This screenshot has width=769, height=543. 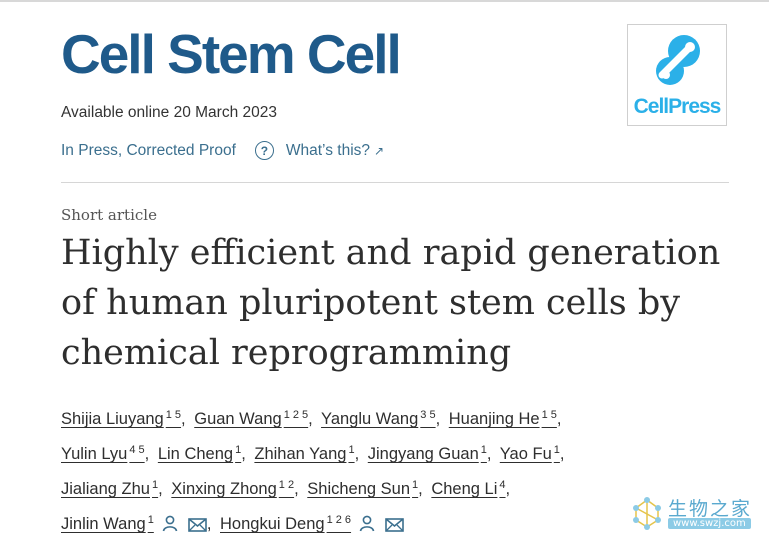 I want to click on watermark: 生物之家 www.swzj.com, so click(x=695, y=514).